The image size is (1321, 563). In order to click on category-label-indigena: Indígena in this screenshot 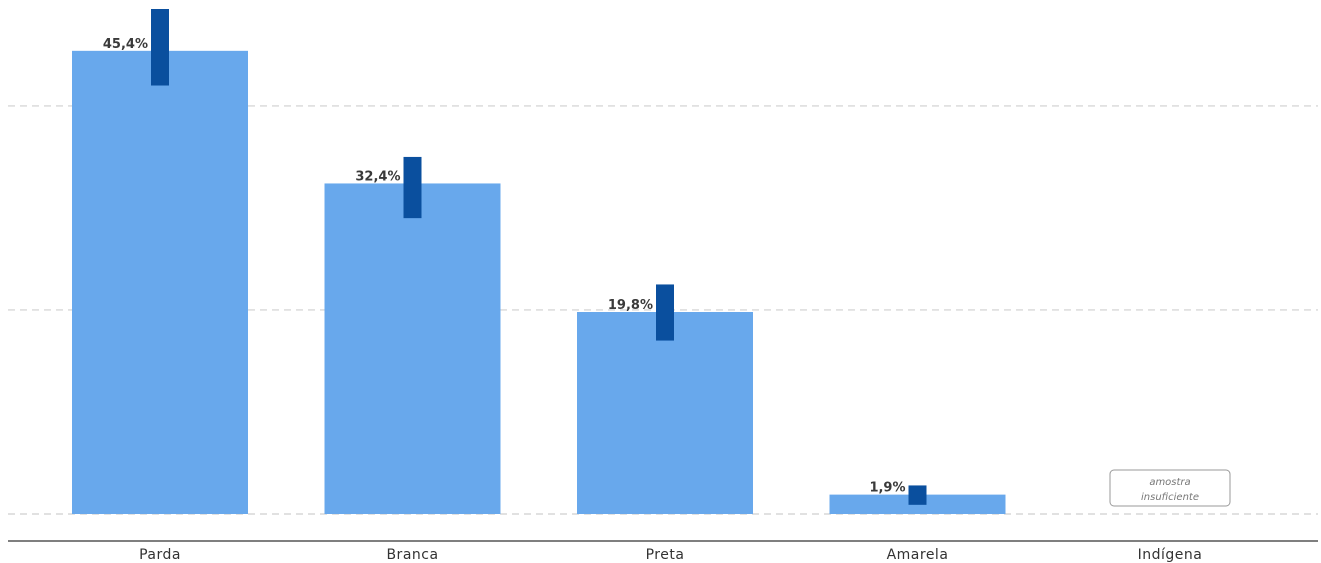, I will do `click(1170, 555)`.